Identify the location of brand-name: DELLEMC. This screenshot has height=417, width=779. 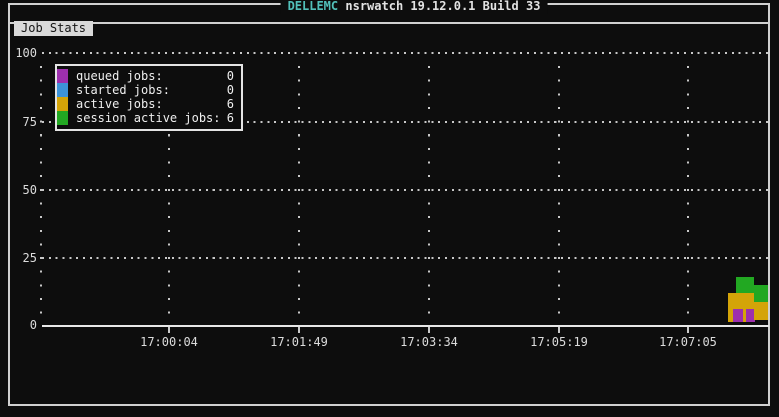
(313, 6).